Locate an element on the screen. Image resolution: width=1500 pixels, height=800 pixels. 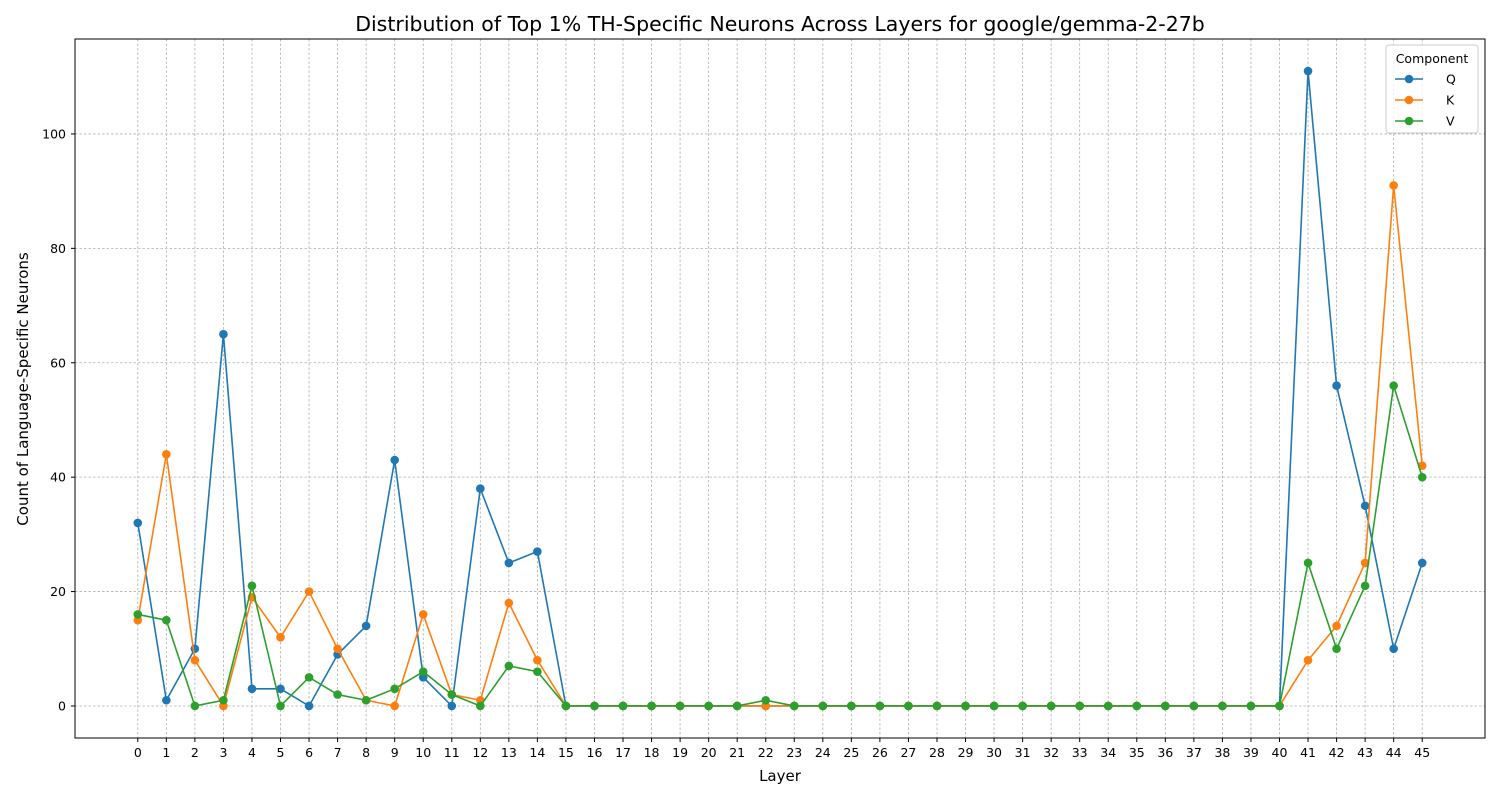
legend-item-q: Q is located at coordinates (1425, 79).